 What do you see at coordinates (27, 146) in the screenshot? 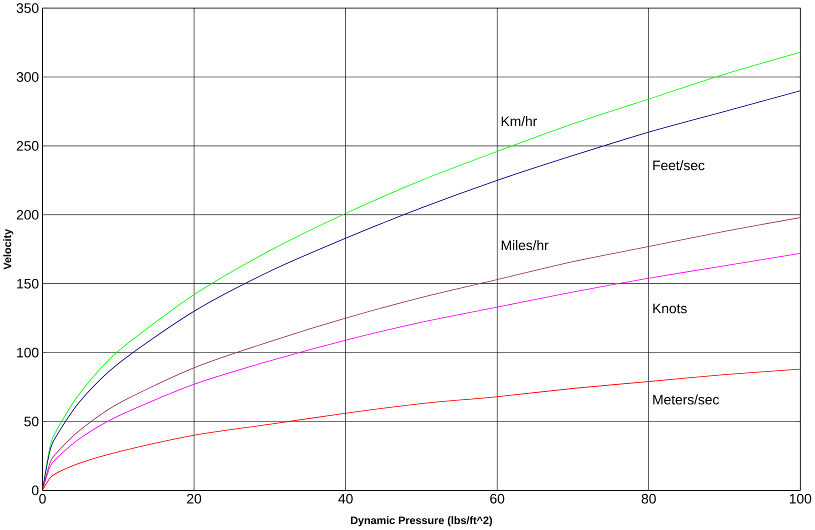
I see `y-tick-label: 250` at bounding box center [27, 146].